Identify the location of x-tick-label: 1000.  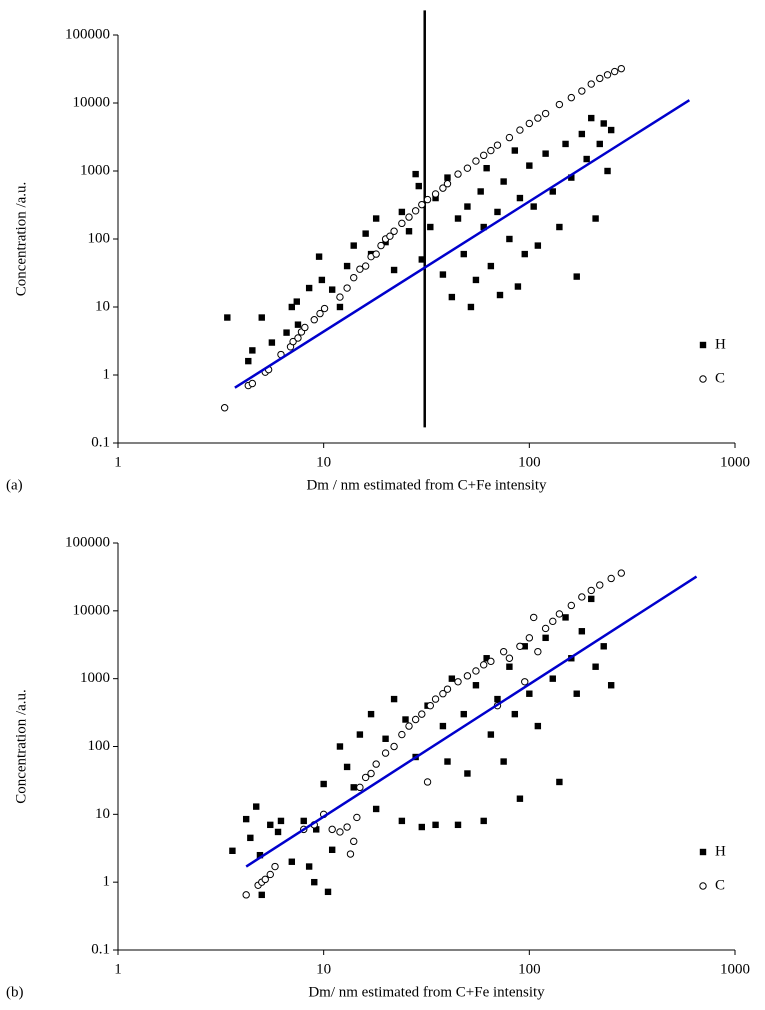
(735, 969).